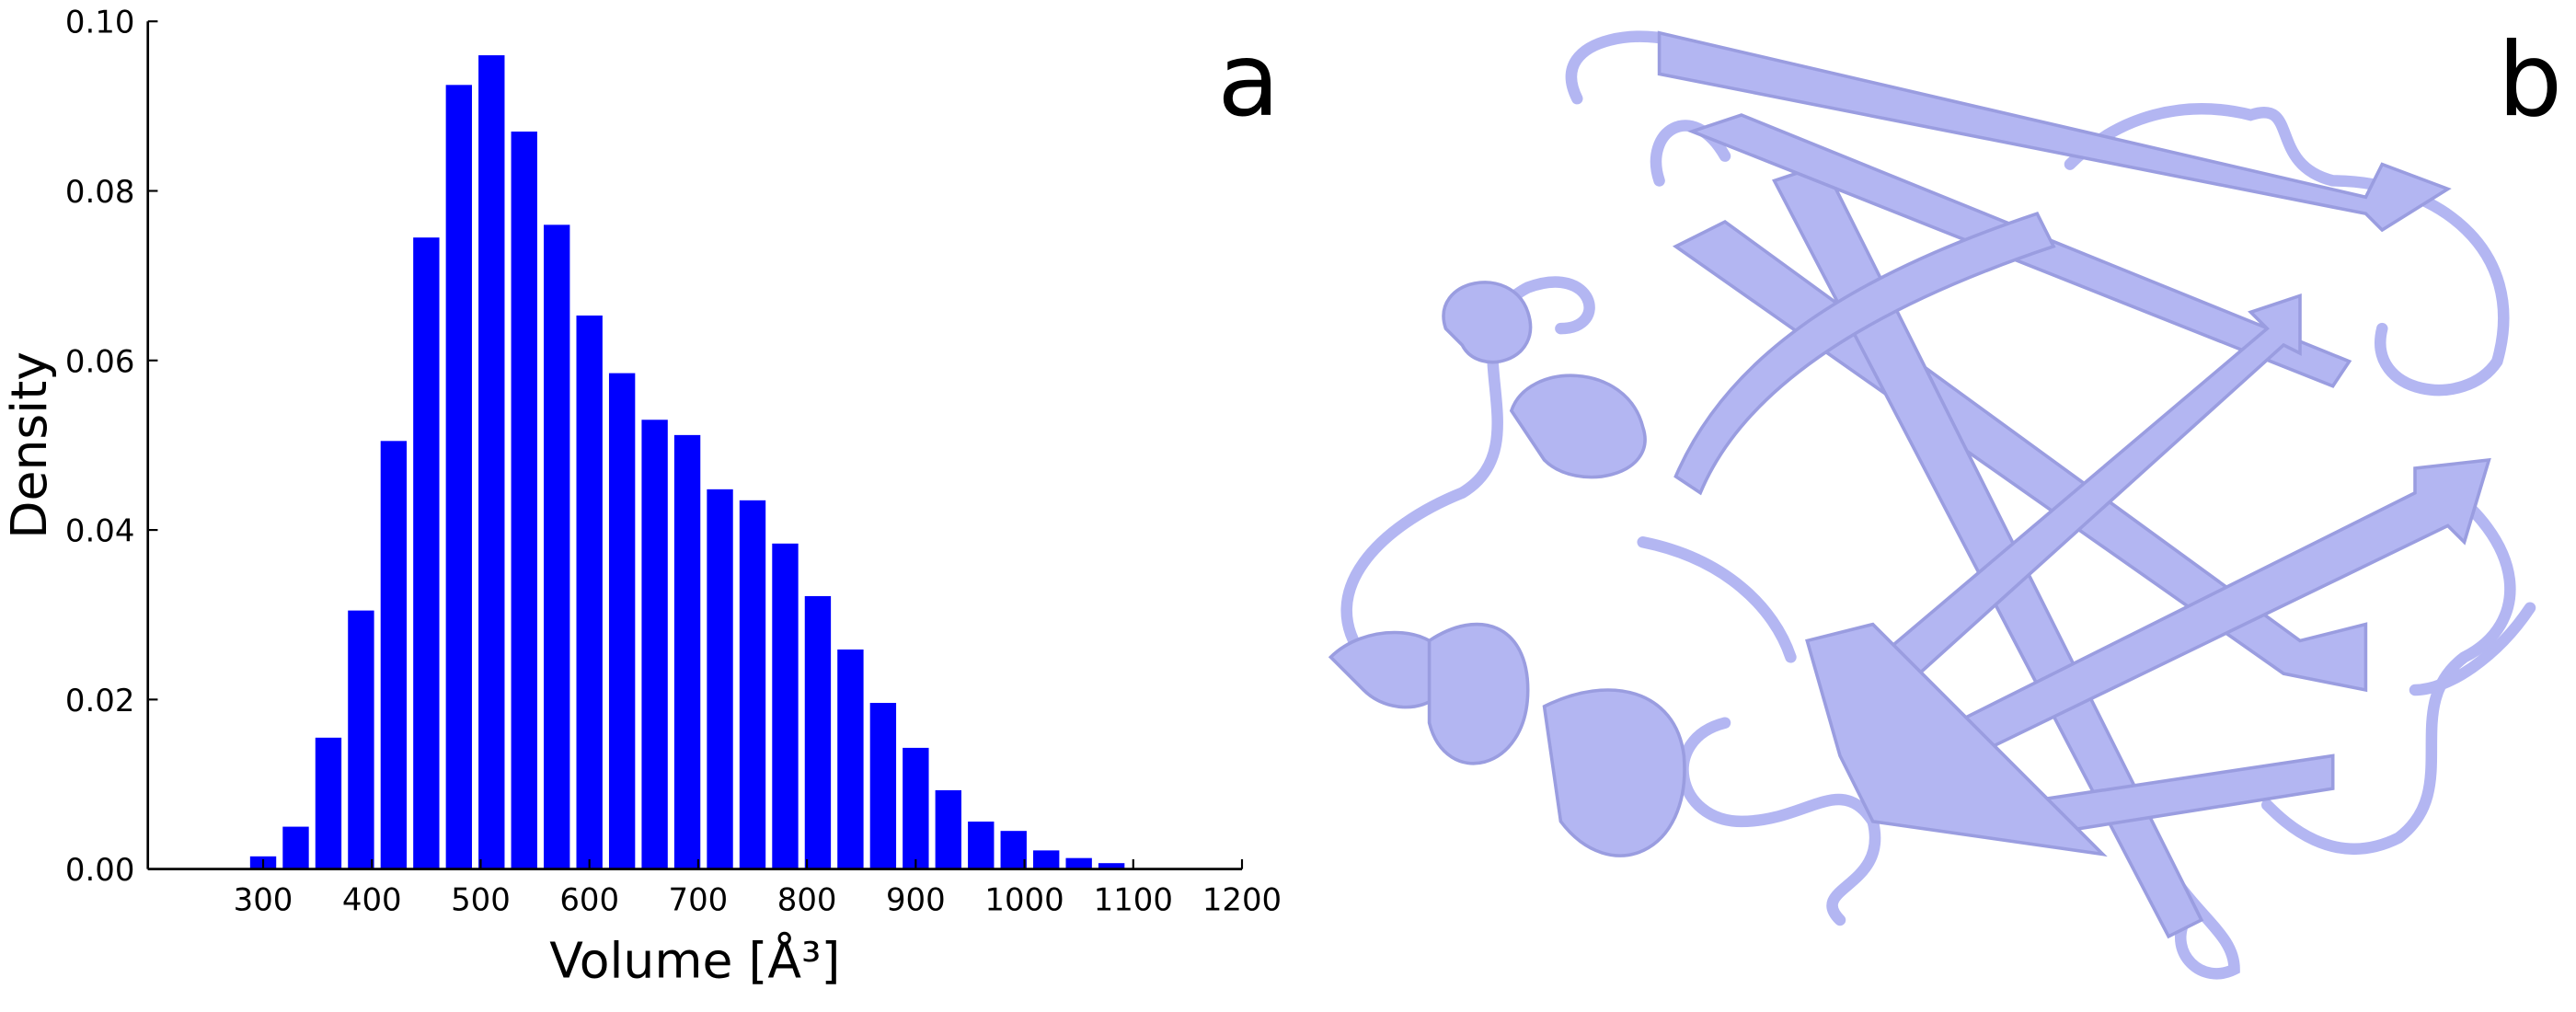 The height and width of the screenshot is (1012, 2576). What do you see at coordinates (589, 899) in the screenshot?
I see `x-tick-label: 600` at bounding box center [589, 899].